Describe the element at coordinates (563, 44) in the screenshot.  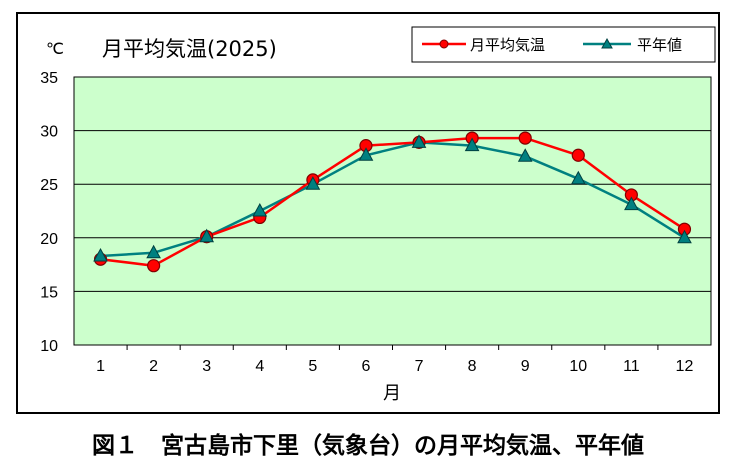
I see `legend: 月平均気温 平年値` at that location.